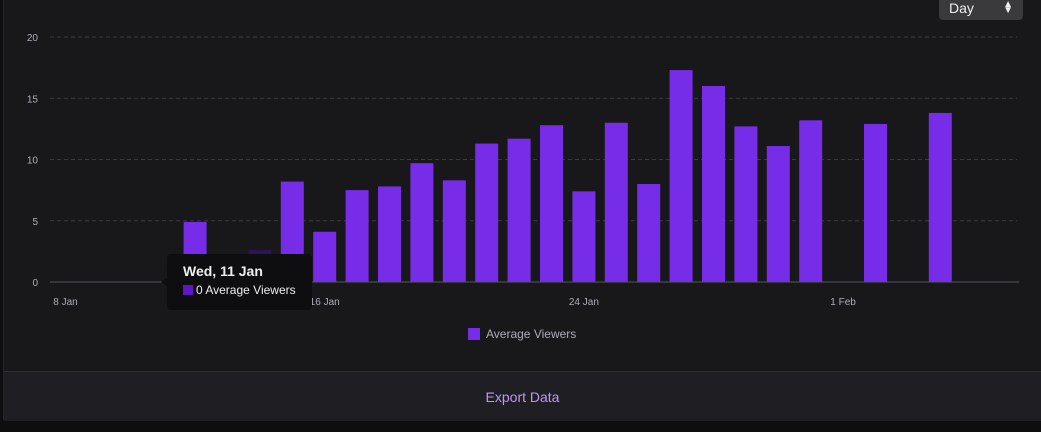 The height and width of the screenshot is (432, 1041). Describe the element at coordinates (33, 161) in the screenshot. I see `y-tick-label: 10` at that location.